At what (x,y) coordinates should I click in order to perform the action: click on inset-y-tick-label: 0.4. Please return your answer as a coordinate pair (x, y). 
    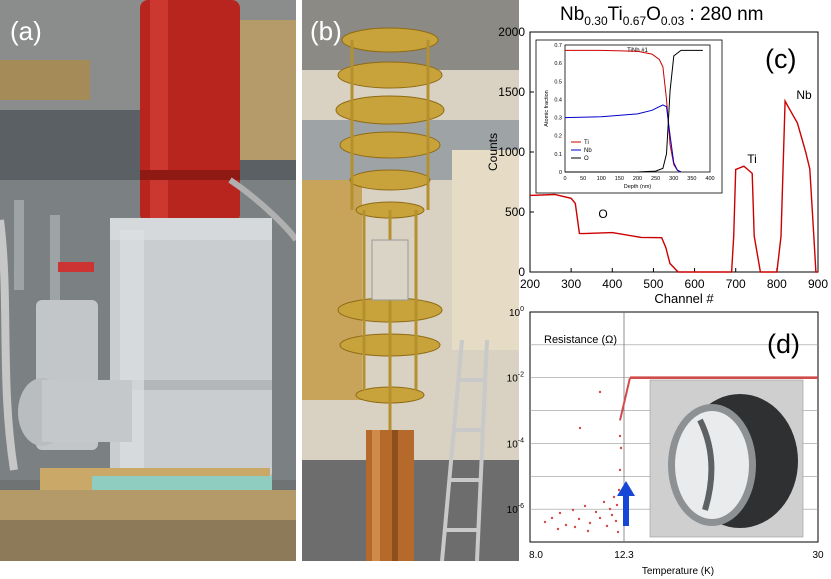
    Looking at the image, I should click on (558, 100).